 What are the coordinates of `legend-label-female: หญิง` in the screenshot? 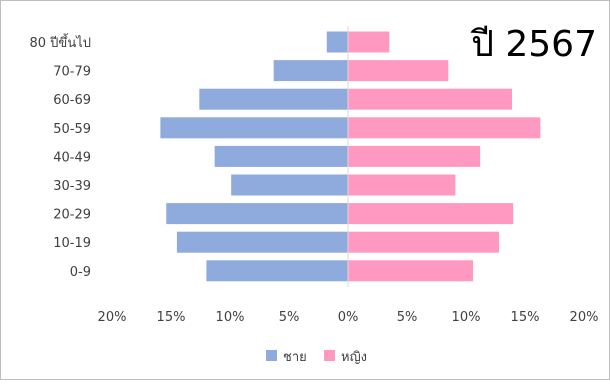 It's located at (354, 357).